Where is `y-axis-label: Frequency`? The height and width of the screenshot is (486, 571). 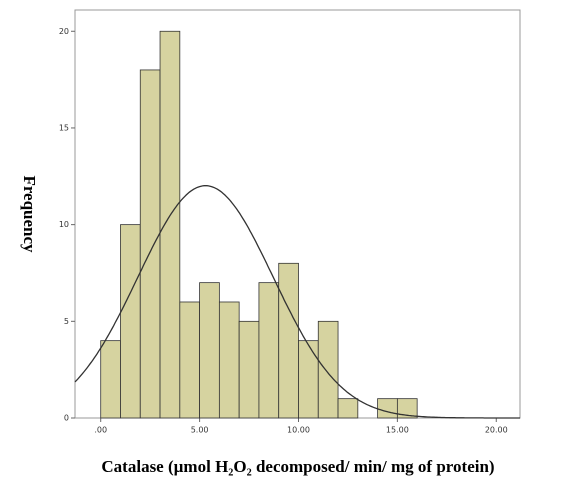 y-axis-label: Frequency is located at coordinates (29, 214).